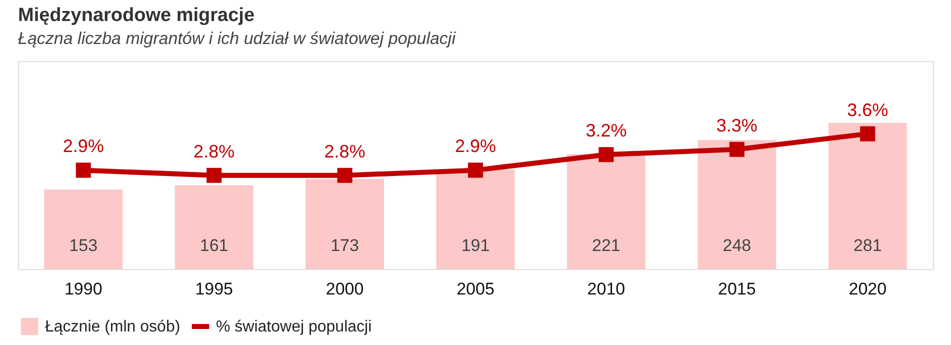  Describe the element at coordinates (237, 38) in the screenshot. I see `chart-subtitle: Łączna liczba migrantów i ich udział w światowej populacji` at that location.